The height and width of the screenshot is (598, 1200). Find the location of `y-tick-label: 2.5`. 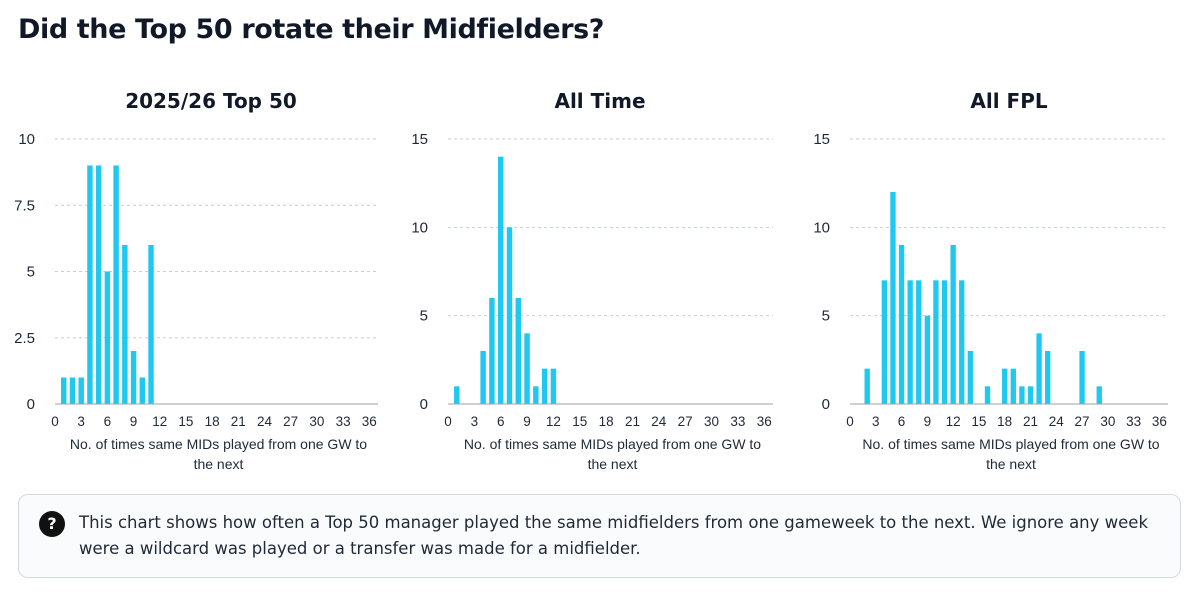

y-tick-label: 2.5 is located at coordinates (24, 338).